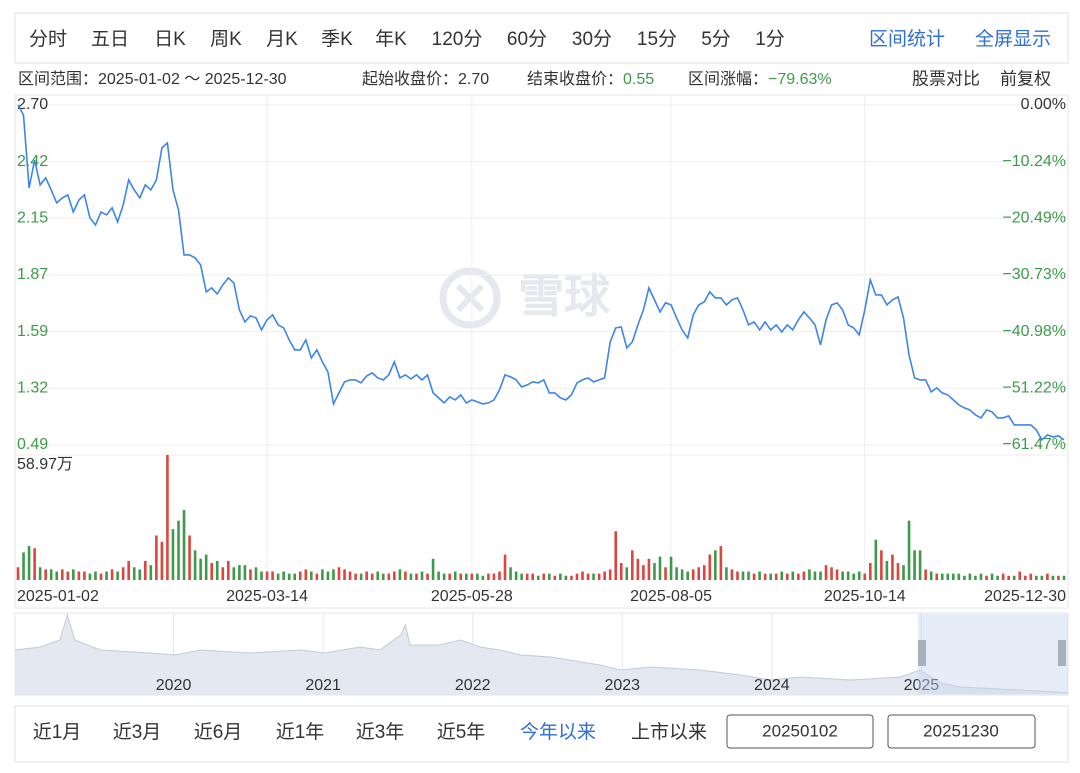 This screenshot has height=773, width=1080. Describe the element at coordinates (48, 39) in the screenshot. I see `tab: 分时` at that location.